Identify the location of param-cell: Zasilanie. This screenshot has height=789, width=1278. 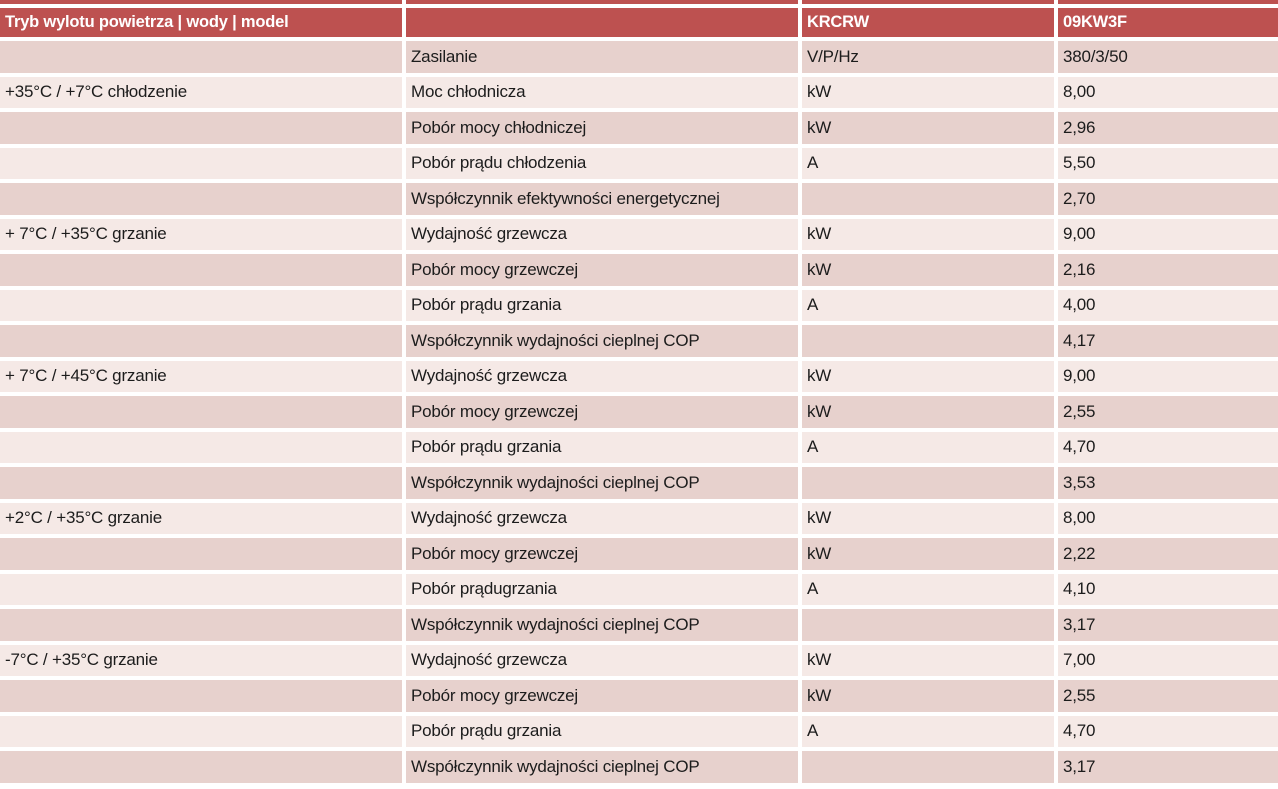
(602, 57).